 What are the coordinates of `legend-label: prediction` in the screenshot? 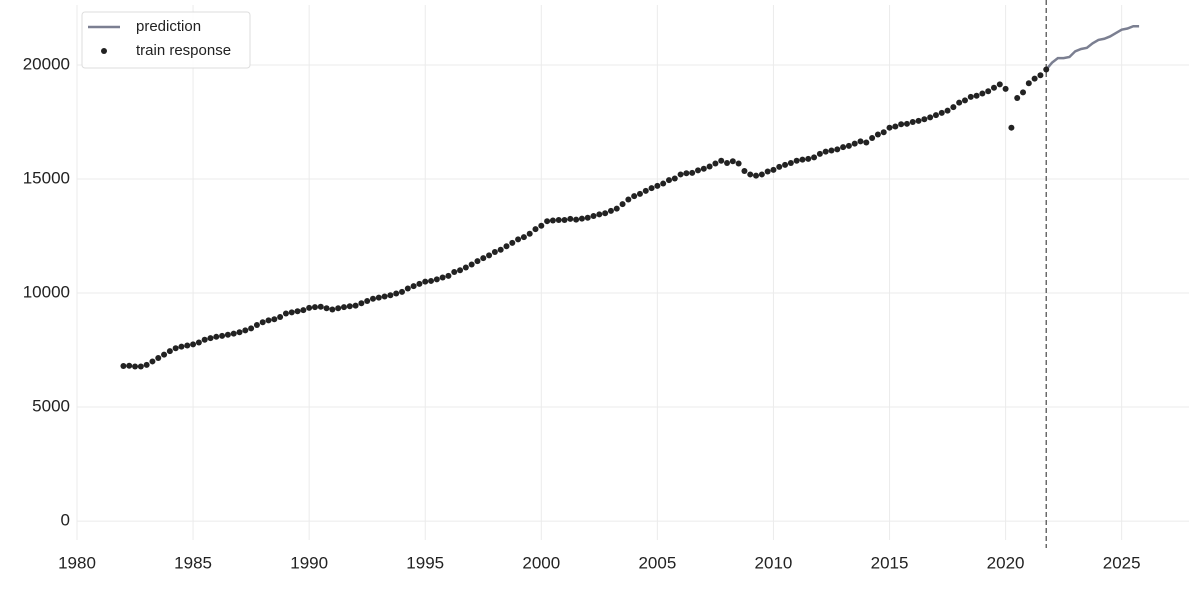 It's located at (168, 26).